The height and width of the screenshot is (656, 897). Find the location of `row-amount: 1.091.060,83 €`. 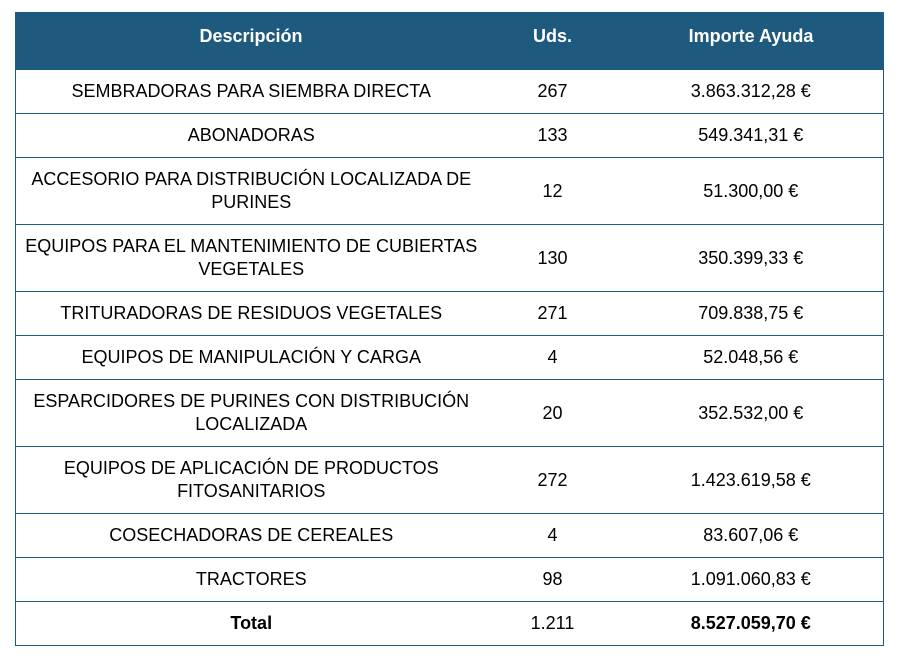

row-amount: 1.091.060,83 € is located at coordinates (751, 579).